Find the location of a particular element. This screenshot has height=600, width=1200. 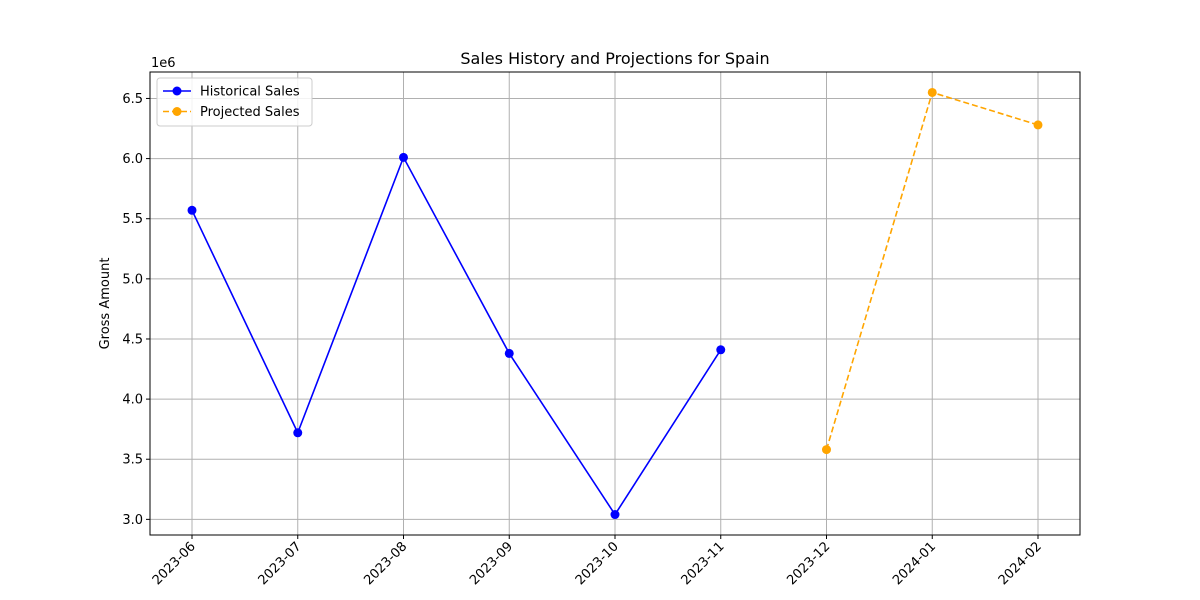

legend-label: Historical Sales is located at coordinates (250, 92).